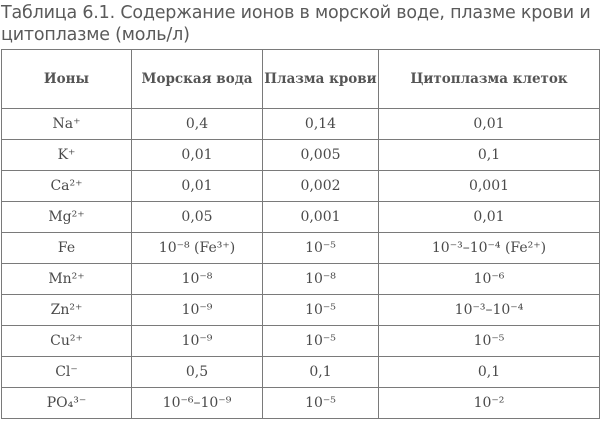  Describe the element at coordinates (66, 403) in the screenshot. I see `ion-cell: PO₄³⁻` at that location.